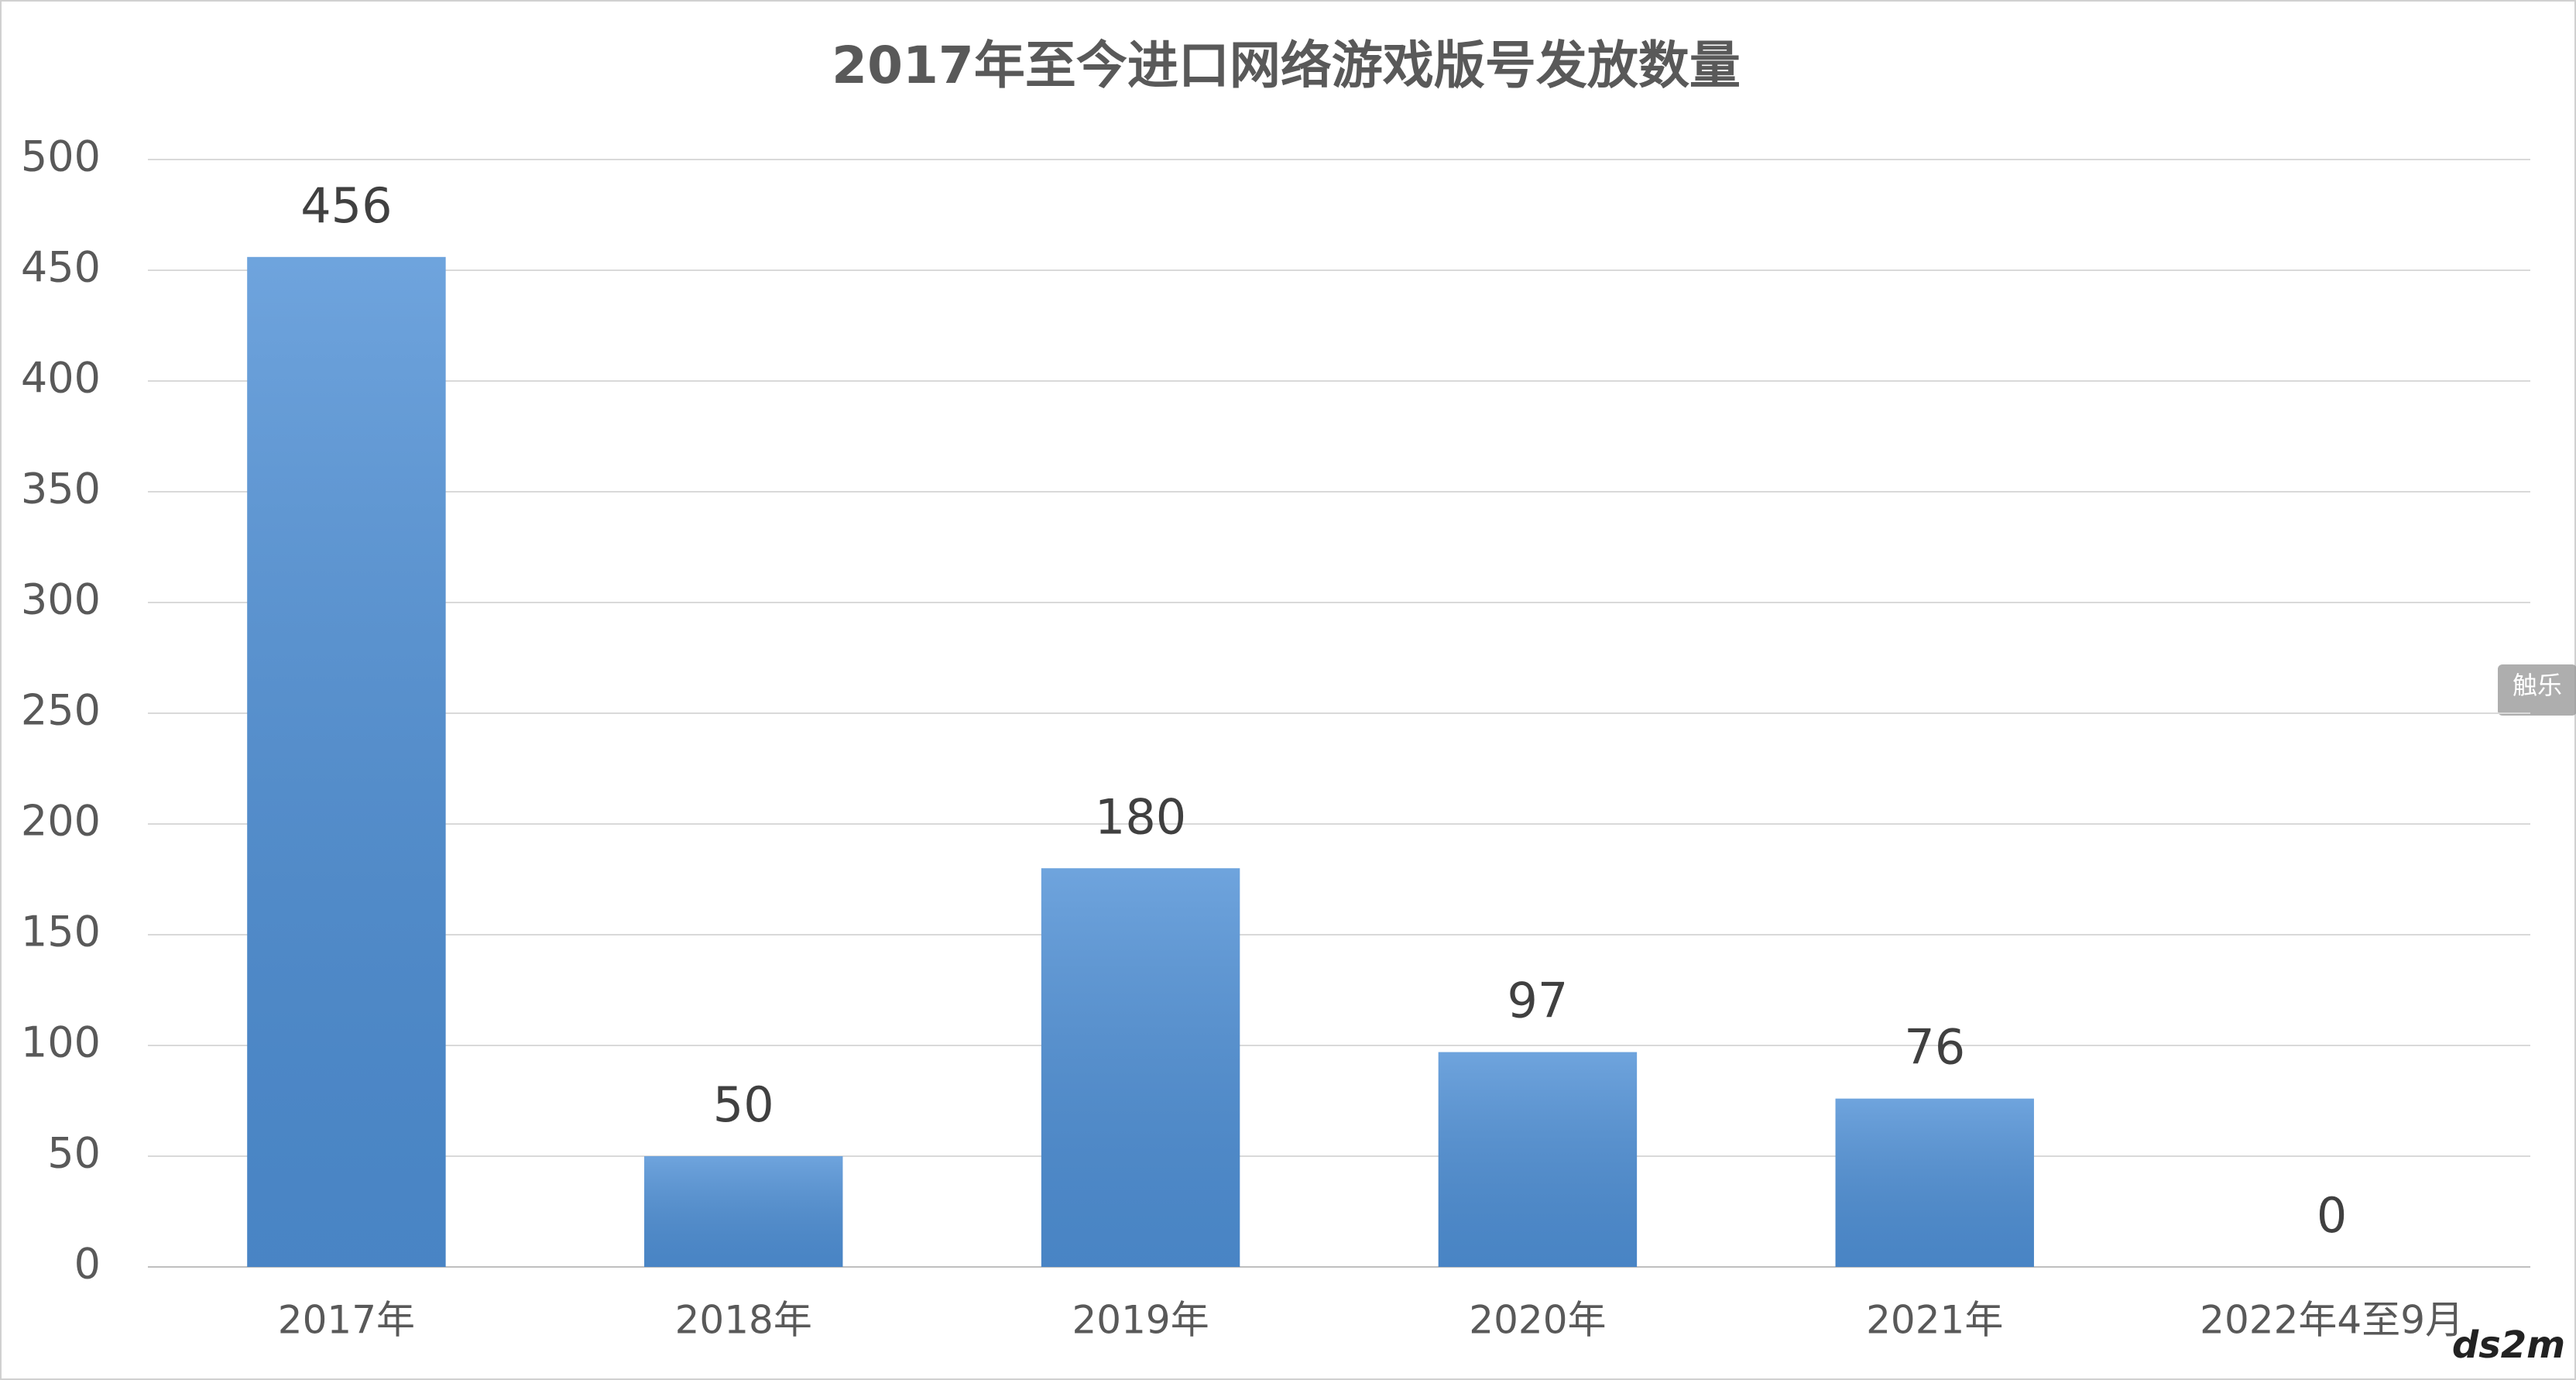 This screenshot has width=2576, height=1380. What do you see at coordinates (2508, 1345) in the screenshot?
I see `watermark: ds2m` at bounding box center [2508, 1345].